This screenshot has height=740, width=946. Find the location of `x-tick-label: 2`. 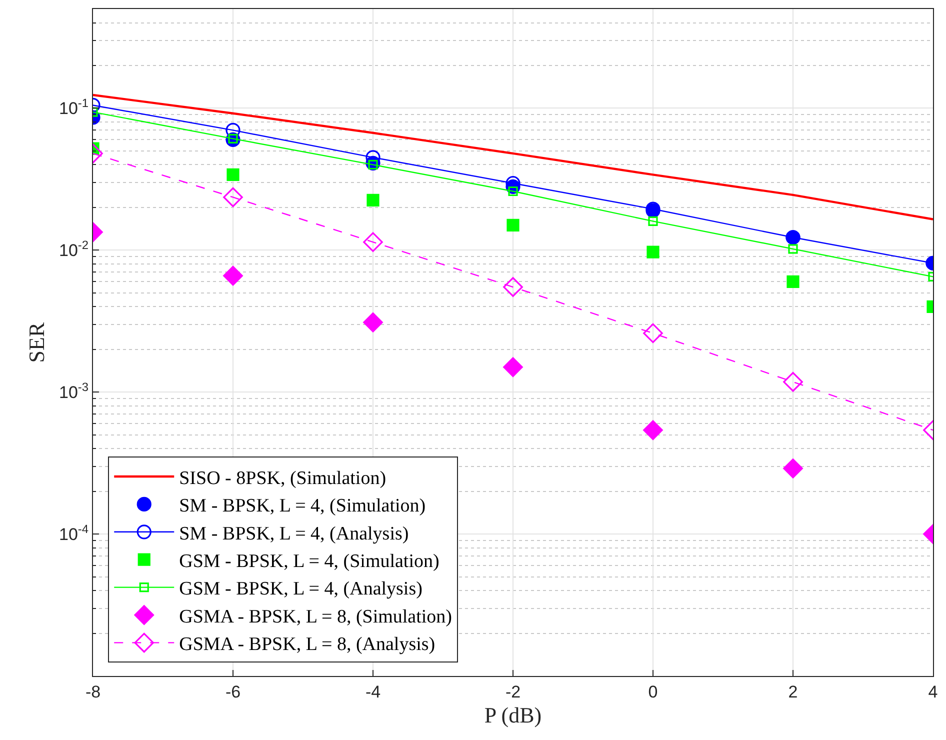

x-tick-label: 2 is located at coordinates (793, 692).